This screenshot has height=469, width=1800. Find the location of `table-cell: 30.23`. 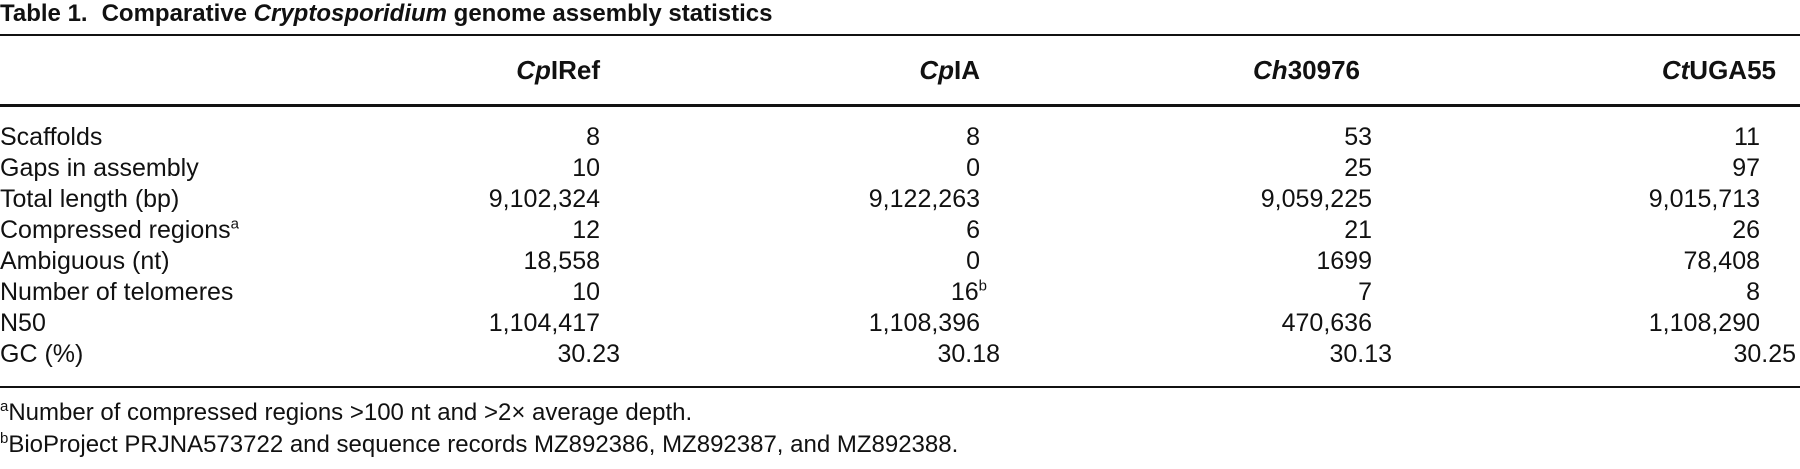

table-cell: 30.23 is located at coordinates (588, 354).